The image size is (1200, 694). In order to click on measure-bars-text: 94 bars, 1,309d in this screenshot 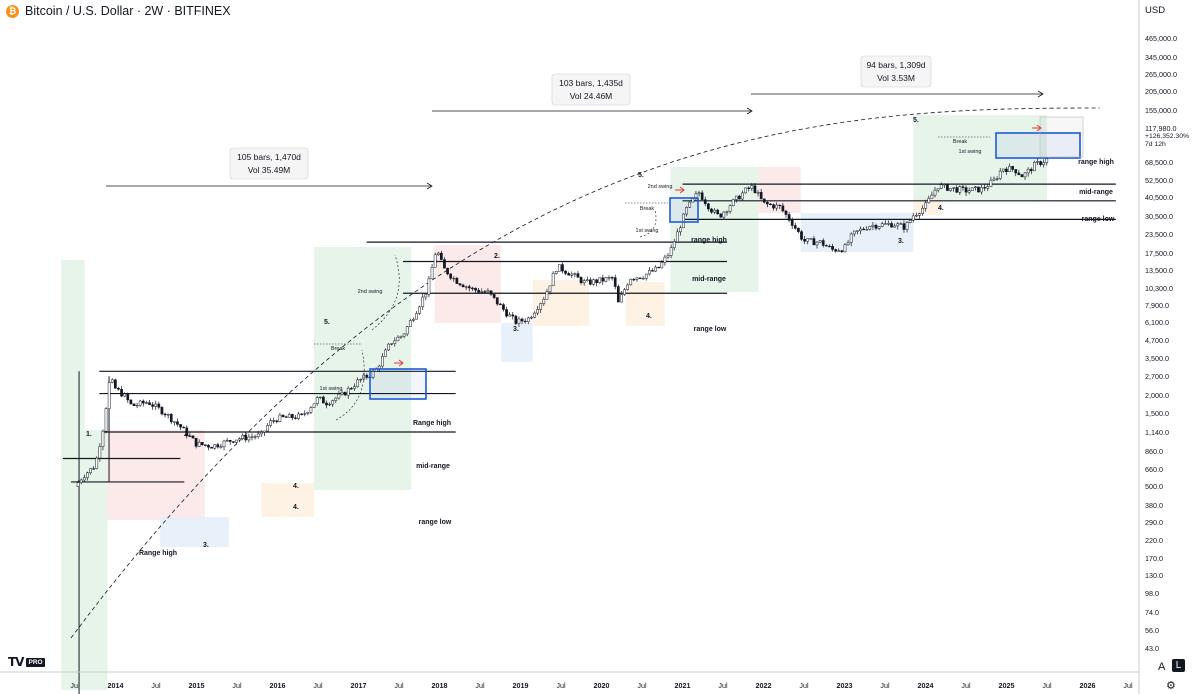, I will do `click(895, 65)`.